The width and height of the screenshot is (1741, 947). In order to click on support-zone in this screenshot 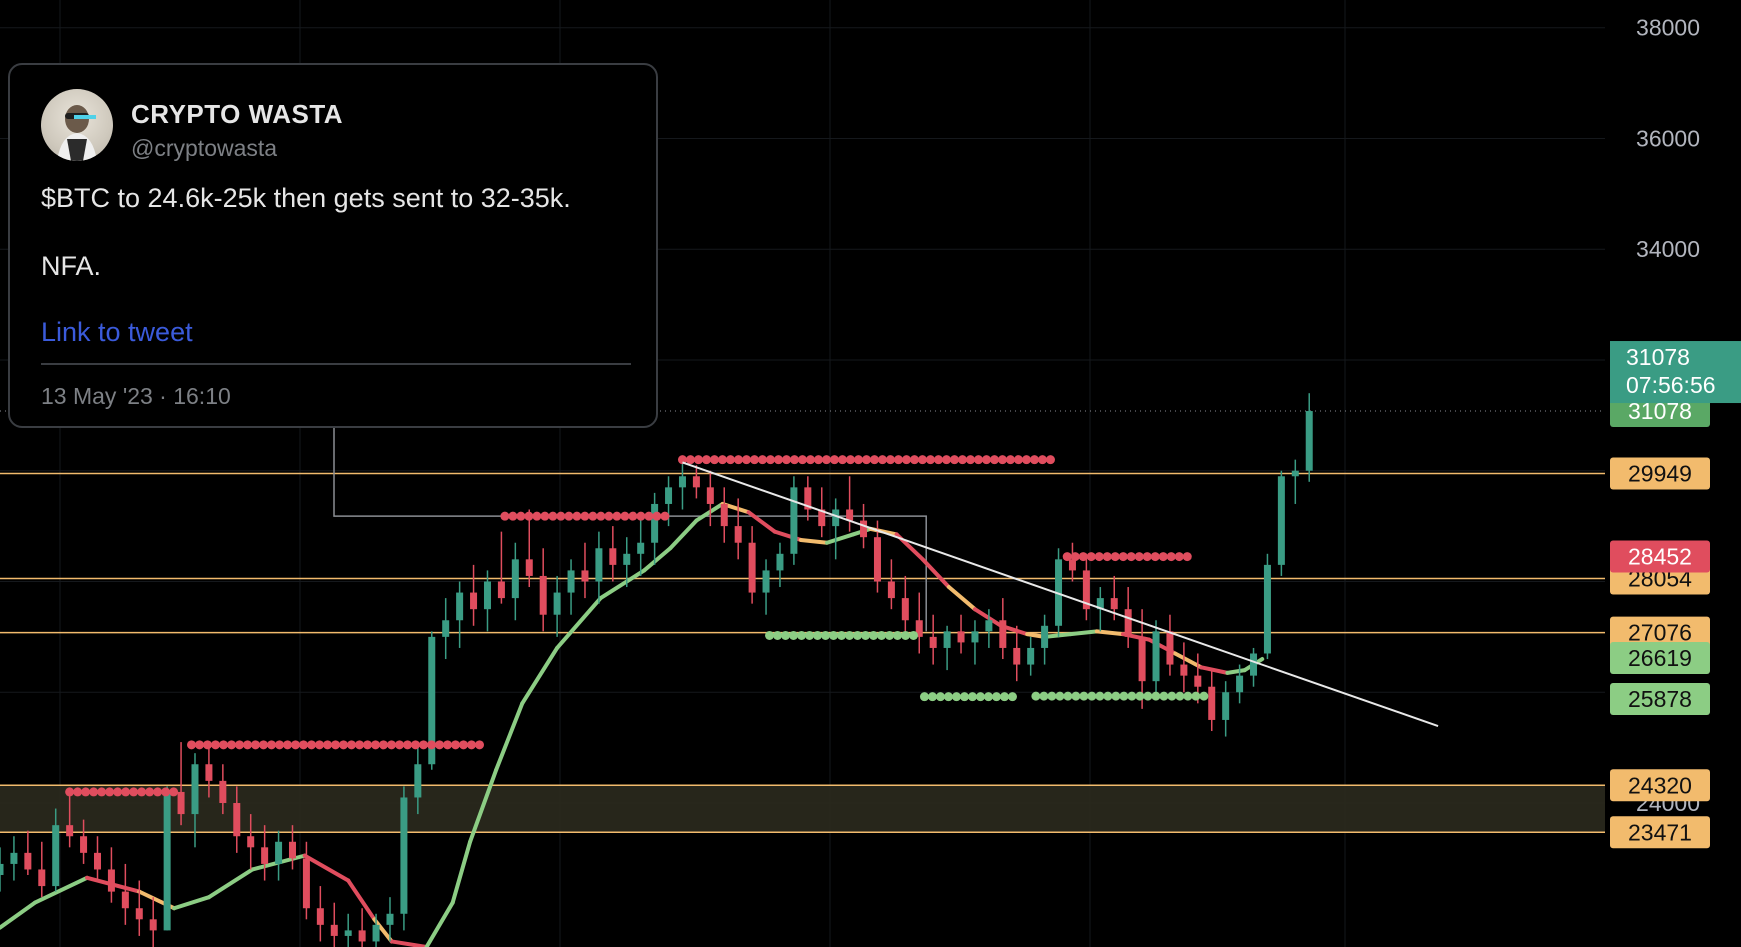, I will do `click(802, 809)`.